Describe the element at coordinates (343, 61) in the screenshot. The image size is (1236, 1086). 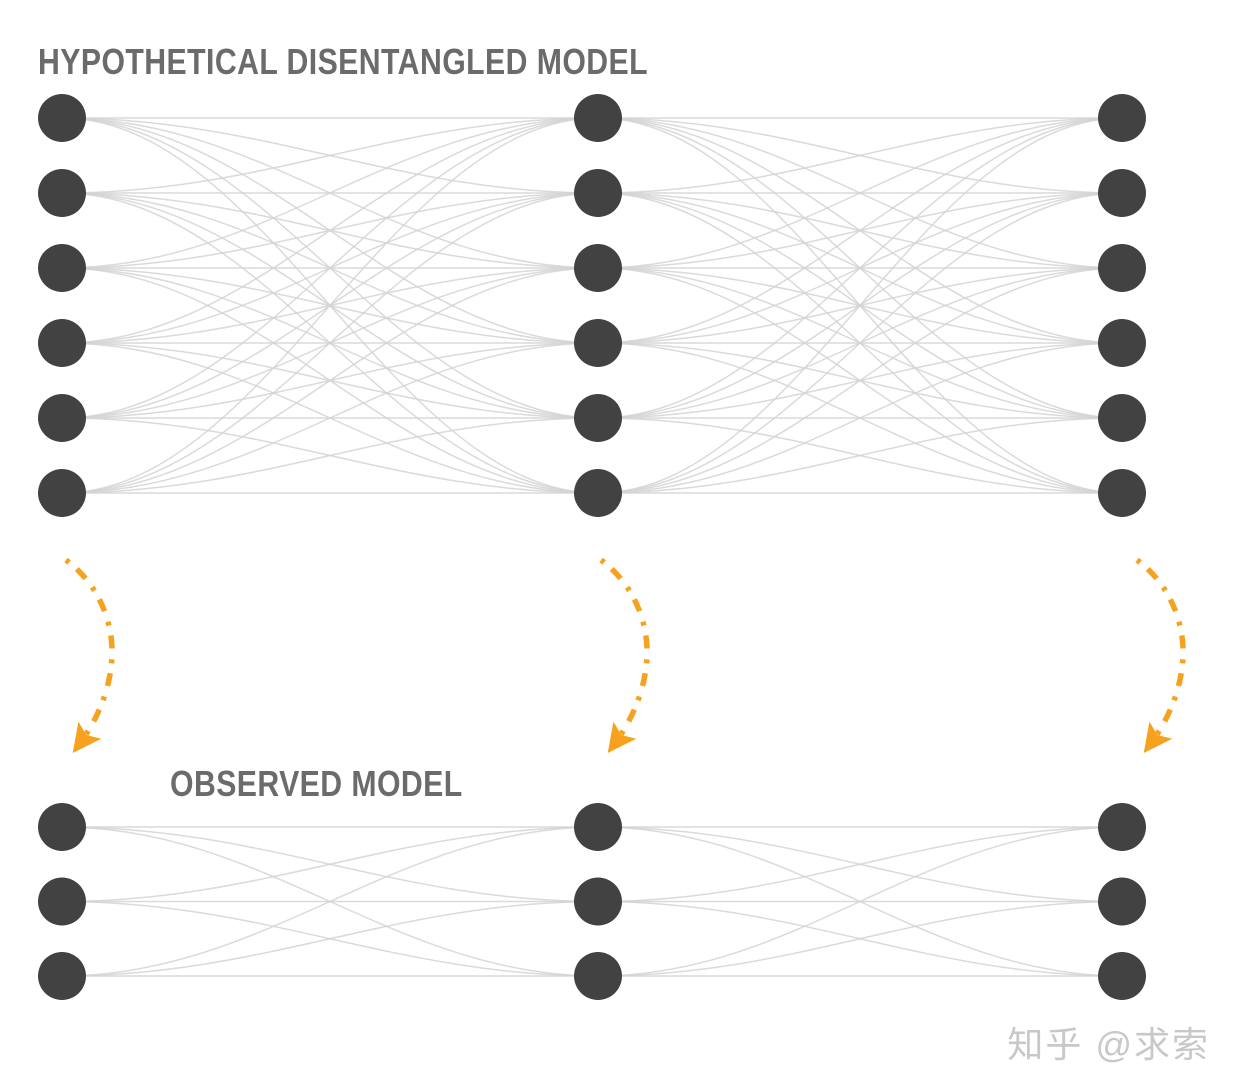
I see `top-network-title: HYPOTHETICAL DISENTANGLED MODEL` at that location.